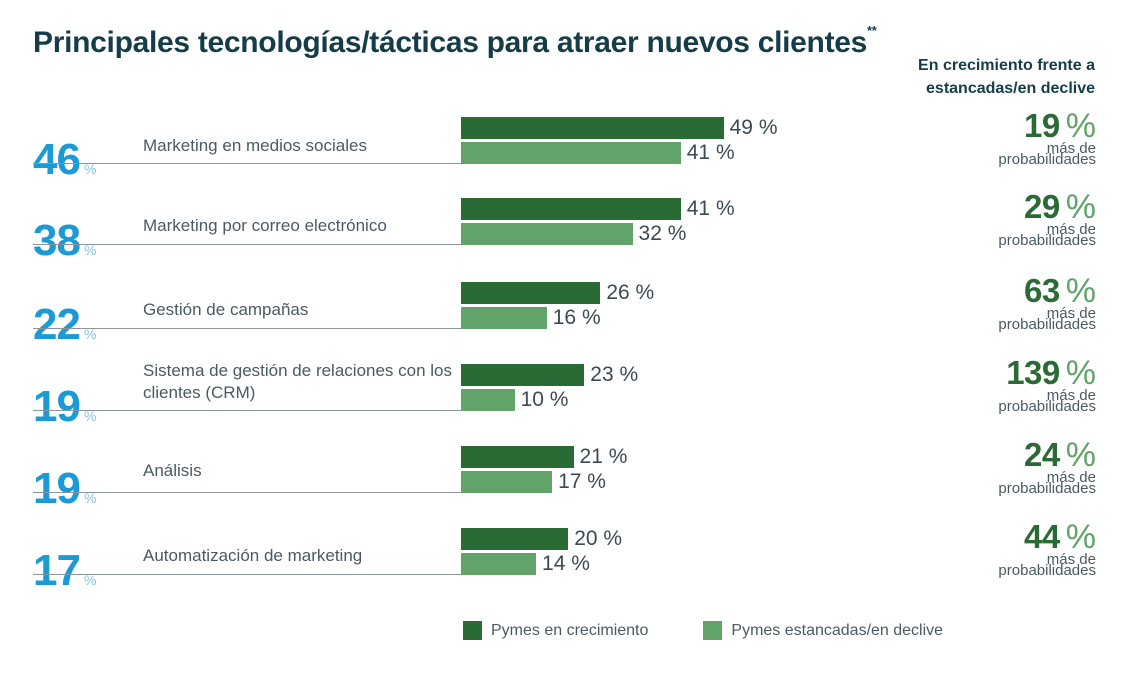 The height and width of the screenshot is (680, 1148). Describe the element at coordinates (598, 538) in the screenshot. I see `bar-growth-label: 20 %` at that location.